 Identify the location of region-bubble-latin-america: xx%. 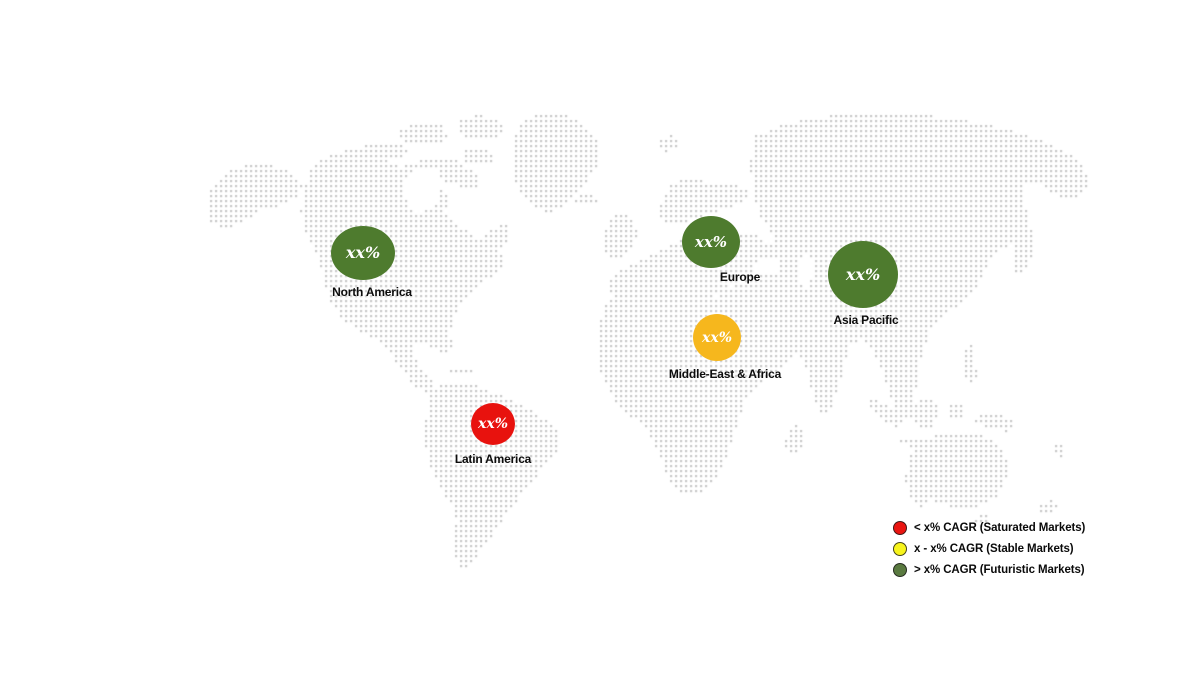
(493, 424).